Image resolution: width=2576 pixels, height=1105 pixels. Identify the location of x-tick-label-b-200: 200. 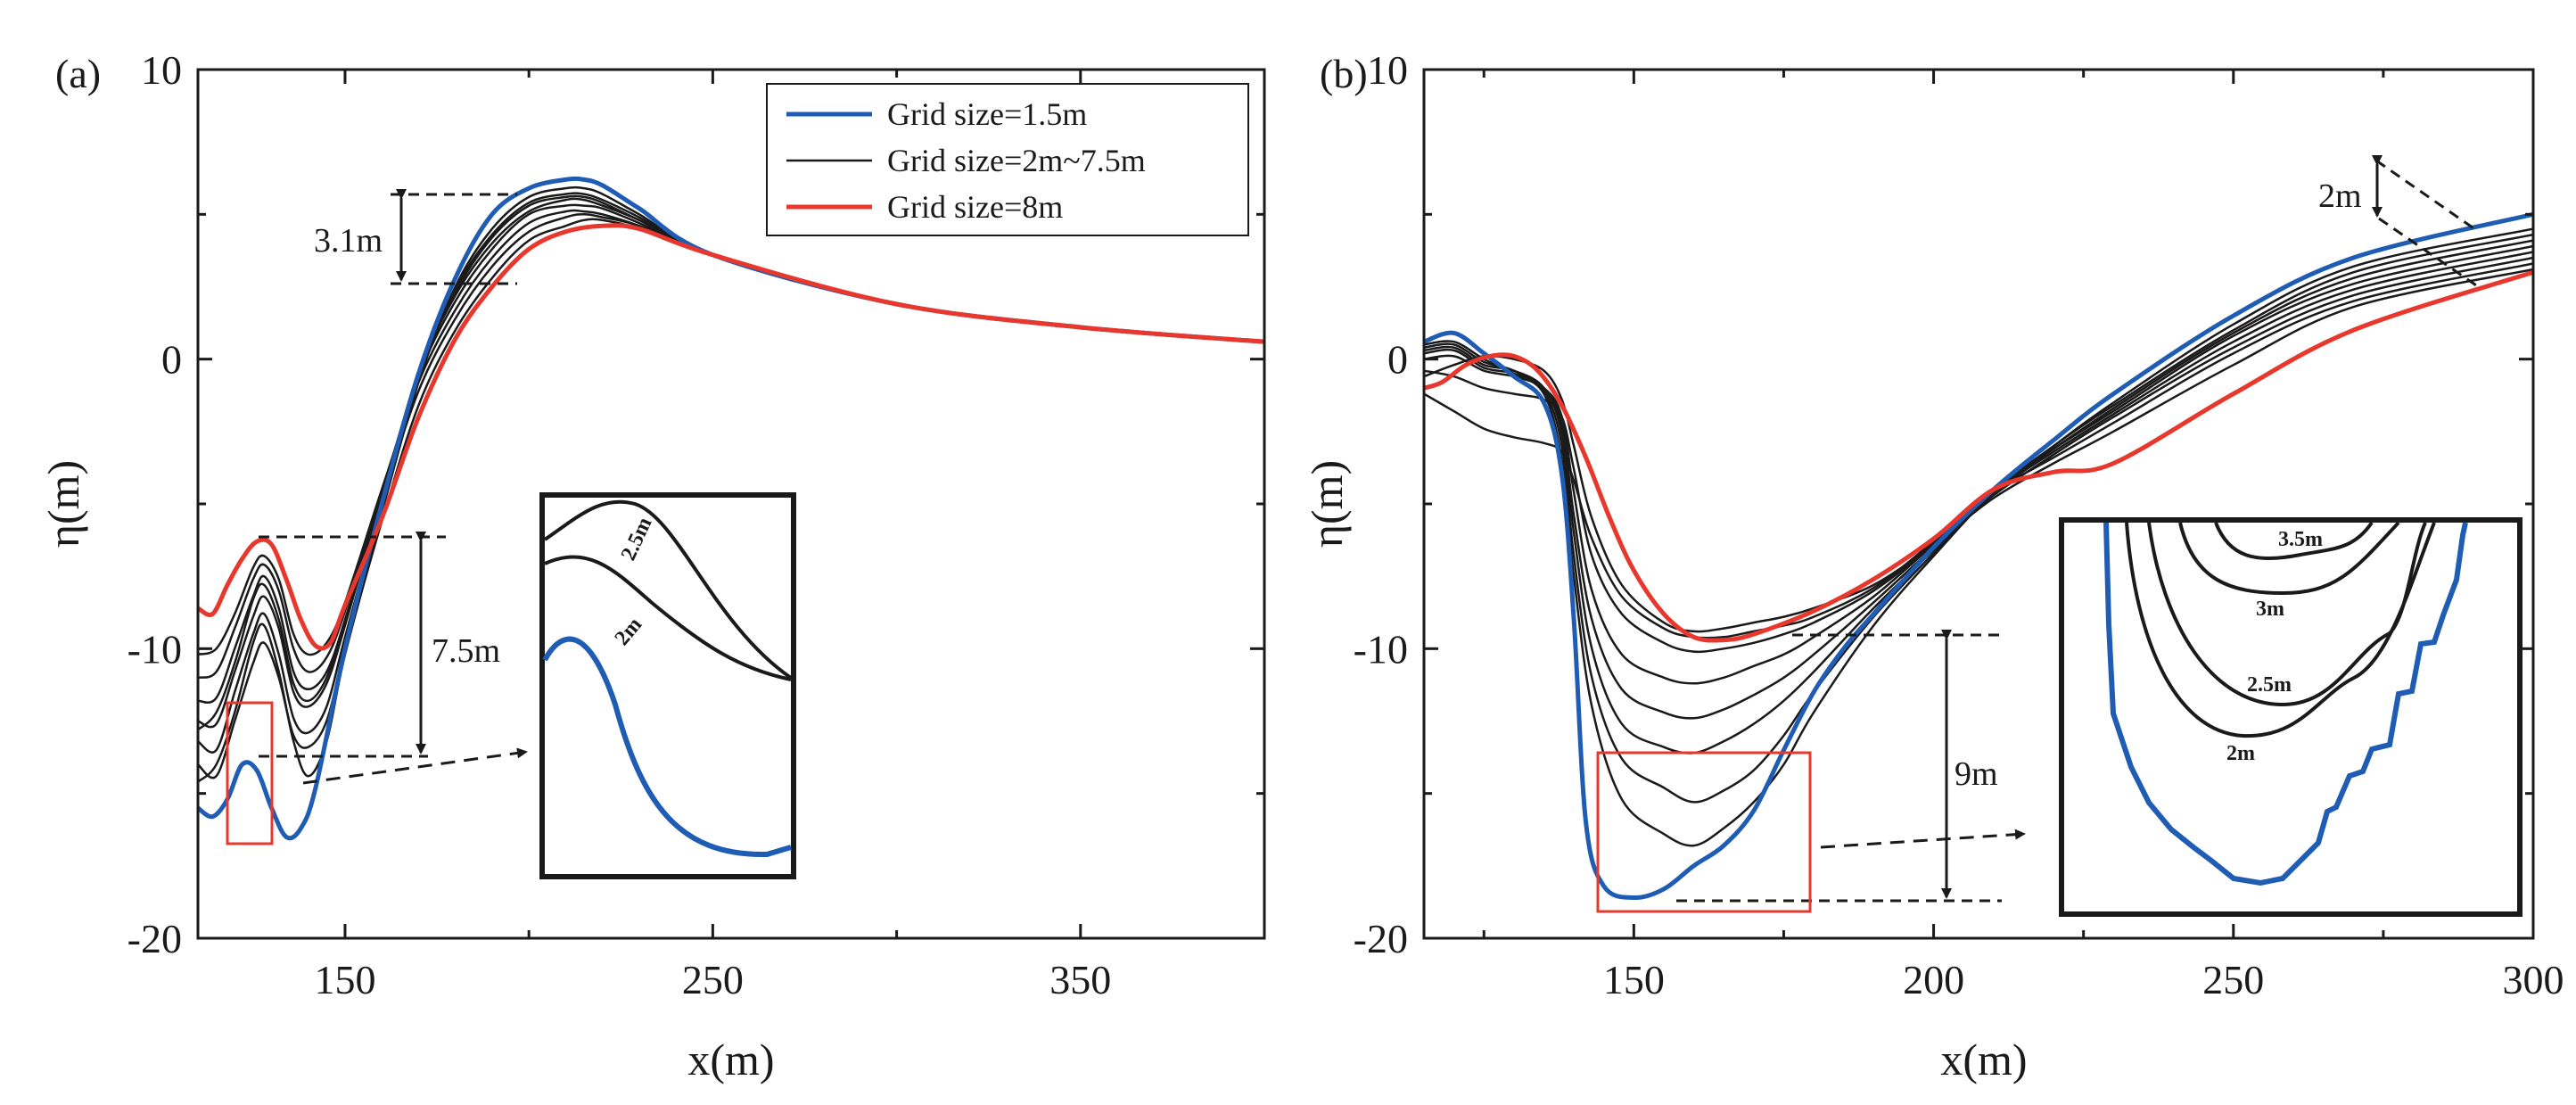
(1933, 979).